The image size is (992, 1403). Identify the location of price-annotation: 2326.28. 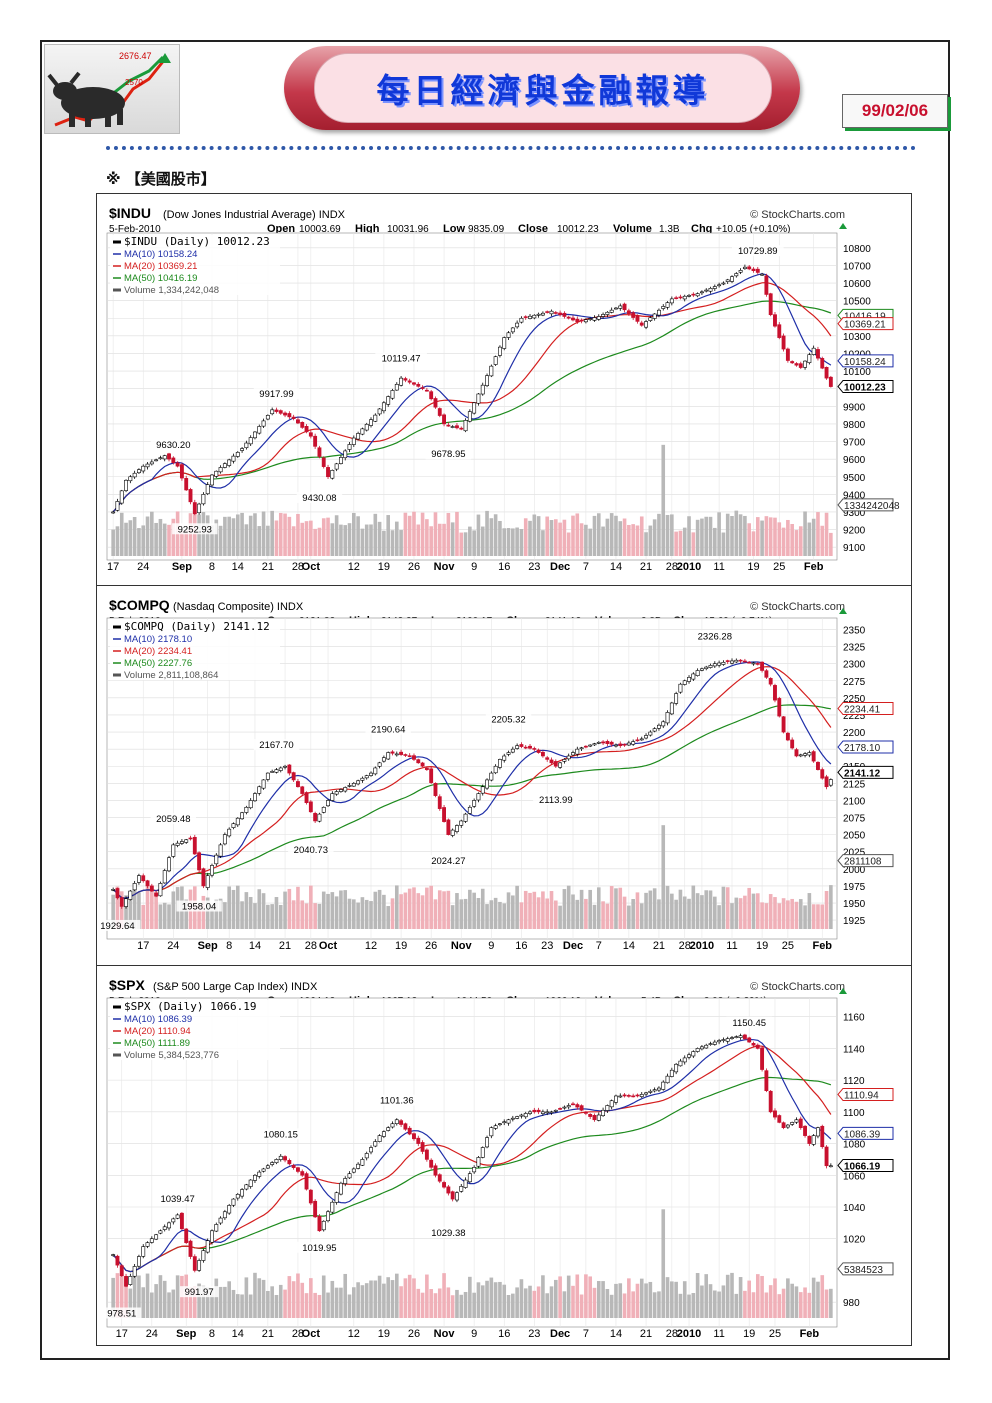
(715, 637).